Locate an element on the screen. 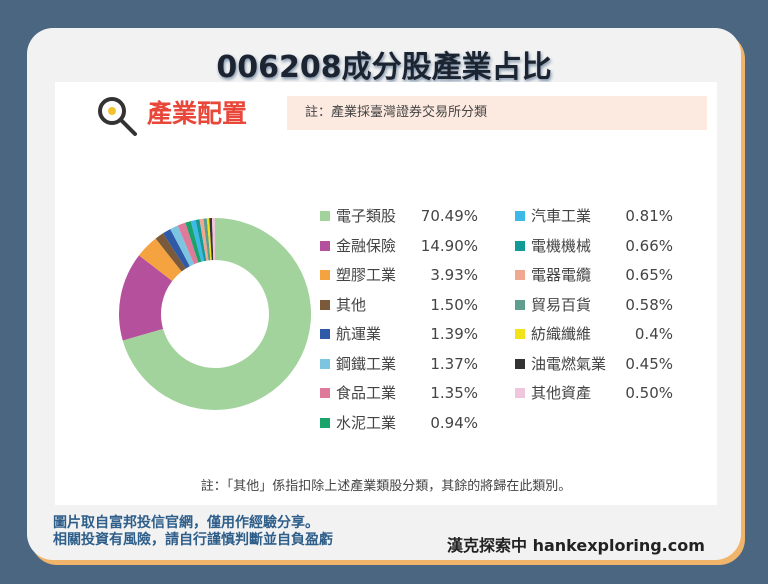  legend-label: 水泥工業 is located at coordinates (366, 422).